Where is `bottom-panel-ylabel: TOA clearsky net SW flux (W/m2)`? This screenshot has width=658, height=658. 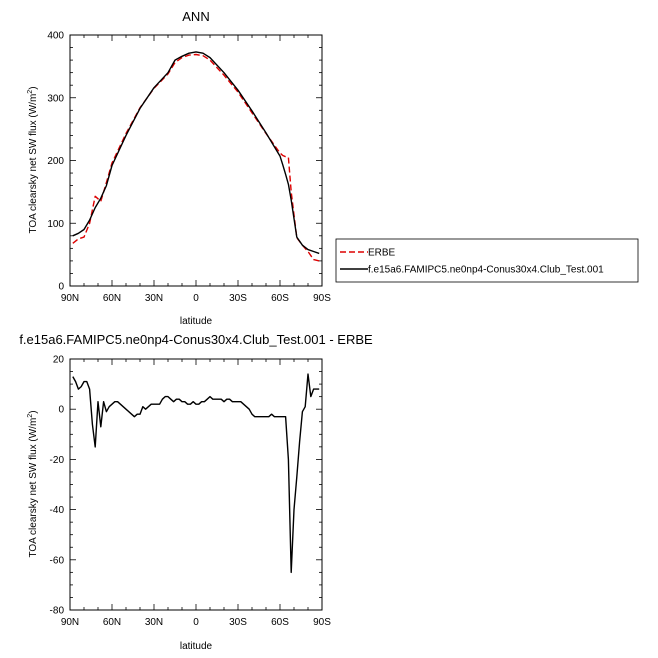
bottom-panel-ylabel: TOA clearsky net SW flux (W/m2) is located at coordinates (33, 483).